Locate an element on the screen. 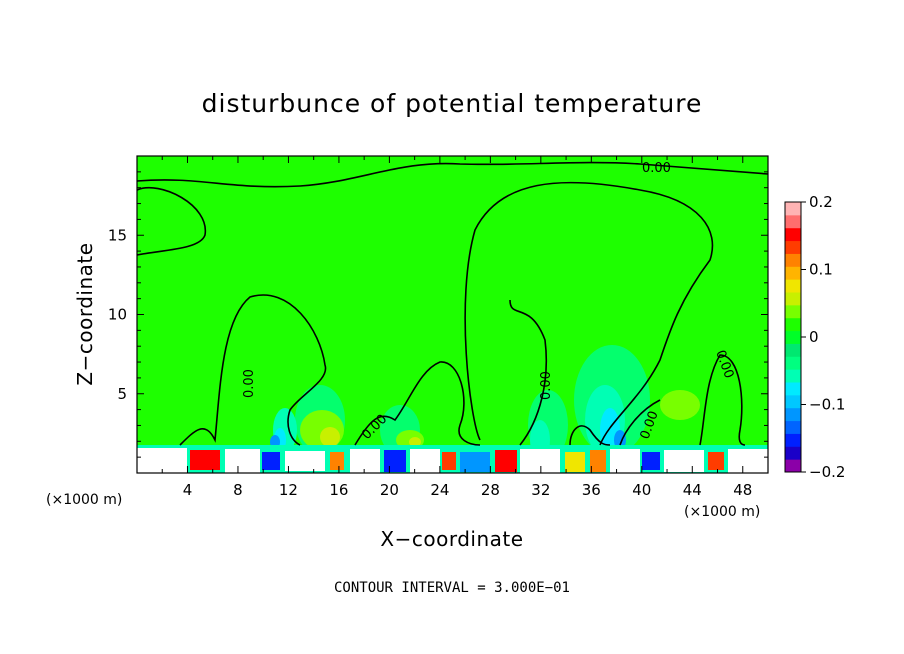 The height and width of the screenshot is (654, 904). y-axis-label: Z−coordinate is located at coordinates (85, 313).